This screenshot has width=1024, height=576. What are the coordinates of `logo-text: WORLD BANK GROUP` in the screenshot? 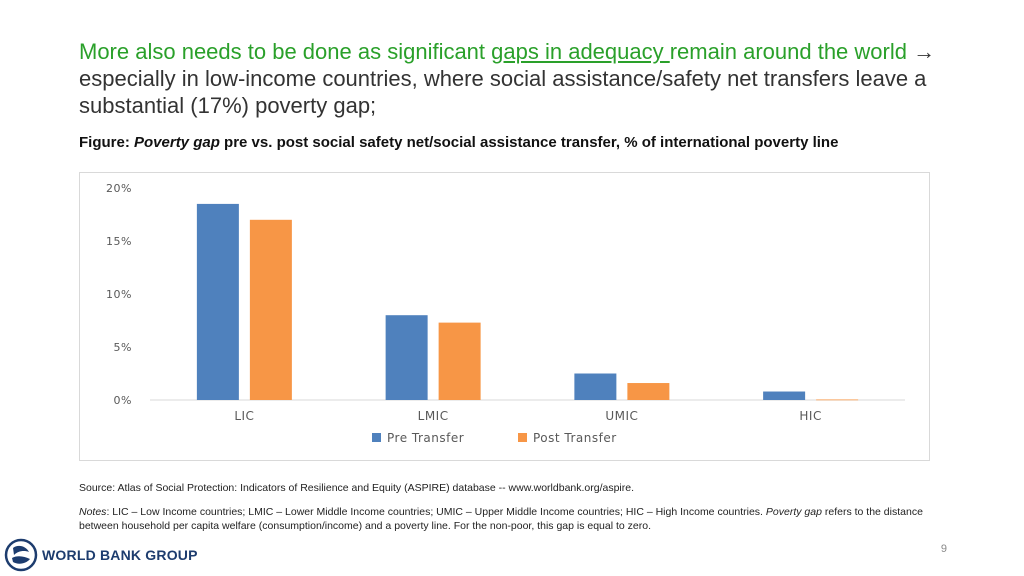 It's located at (120, 555).